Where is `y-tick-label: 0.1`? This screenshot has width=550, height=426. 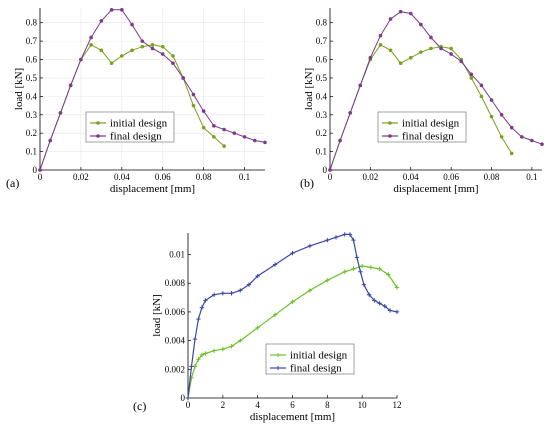
y-tick-label: 0.1 is located at coordinates (321, 152).